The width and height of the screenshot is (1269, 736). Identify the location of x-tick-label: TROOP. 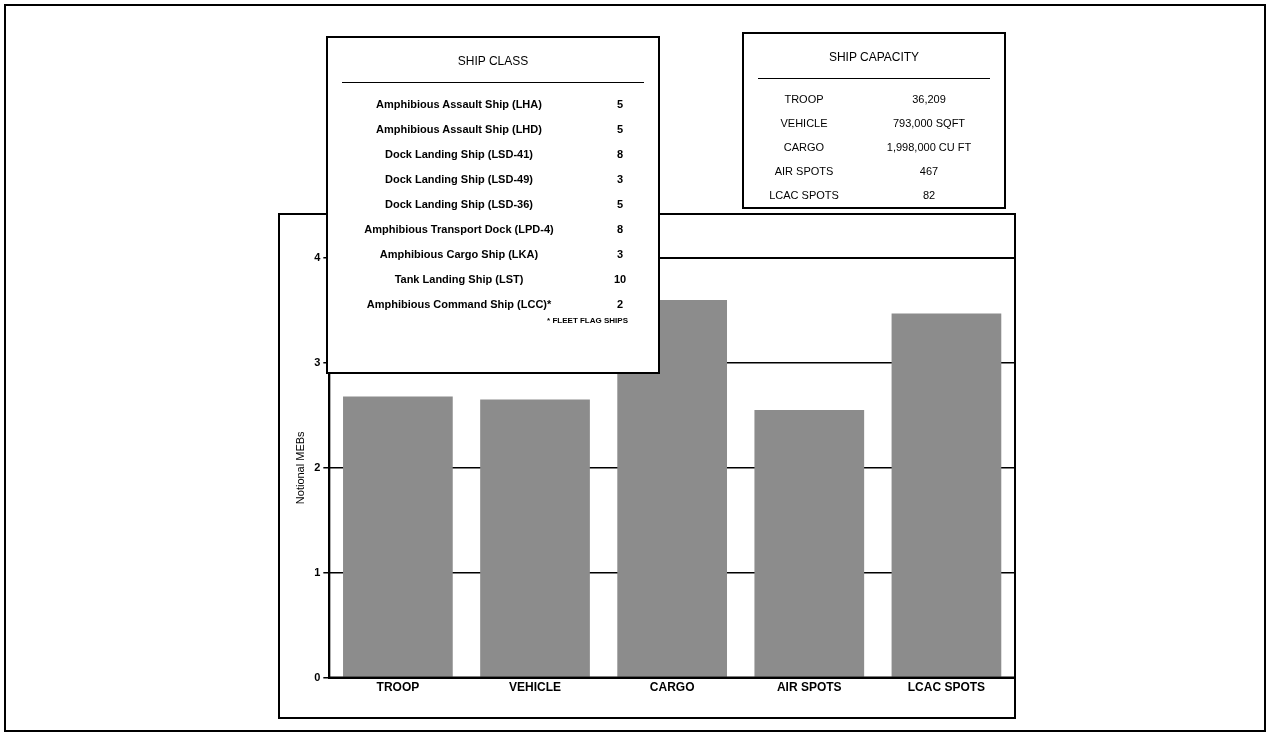
(398, 687).